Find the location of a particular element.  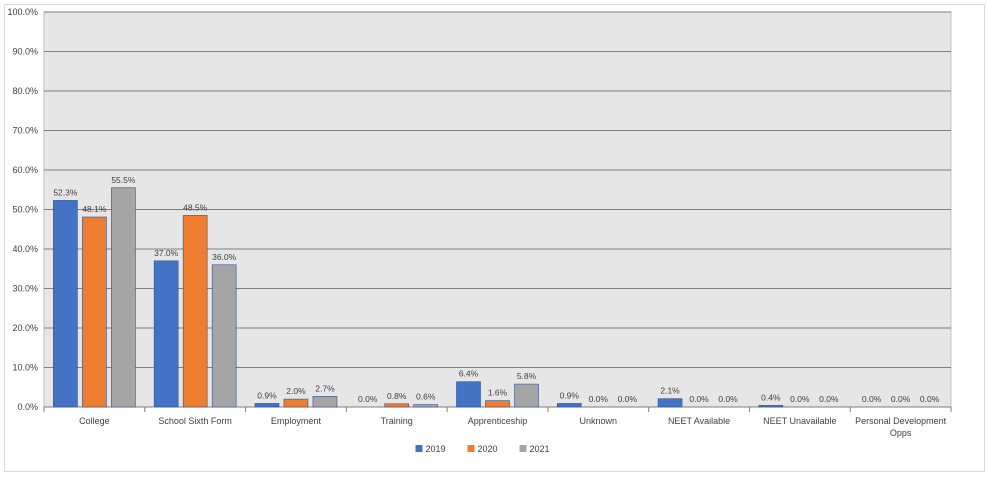

data-label: 52.3% is located at coordinates (65, 192).